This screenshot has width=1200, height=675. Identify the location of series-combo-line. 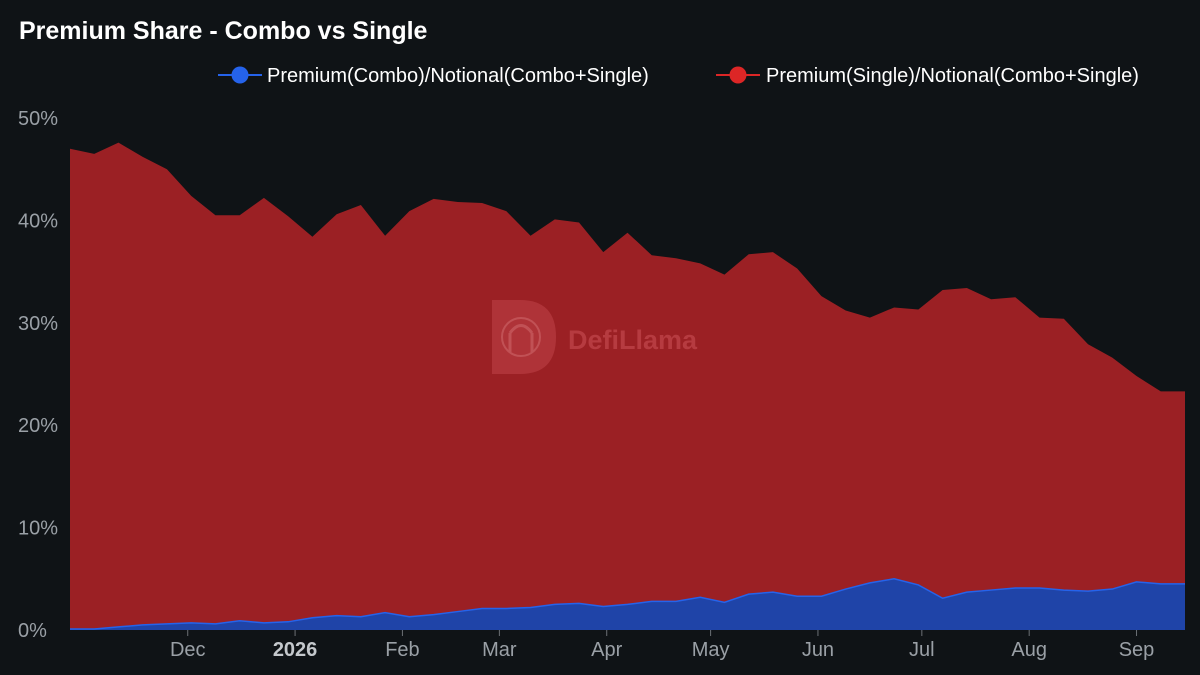
(627, 604).